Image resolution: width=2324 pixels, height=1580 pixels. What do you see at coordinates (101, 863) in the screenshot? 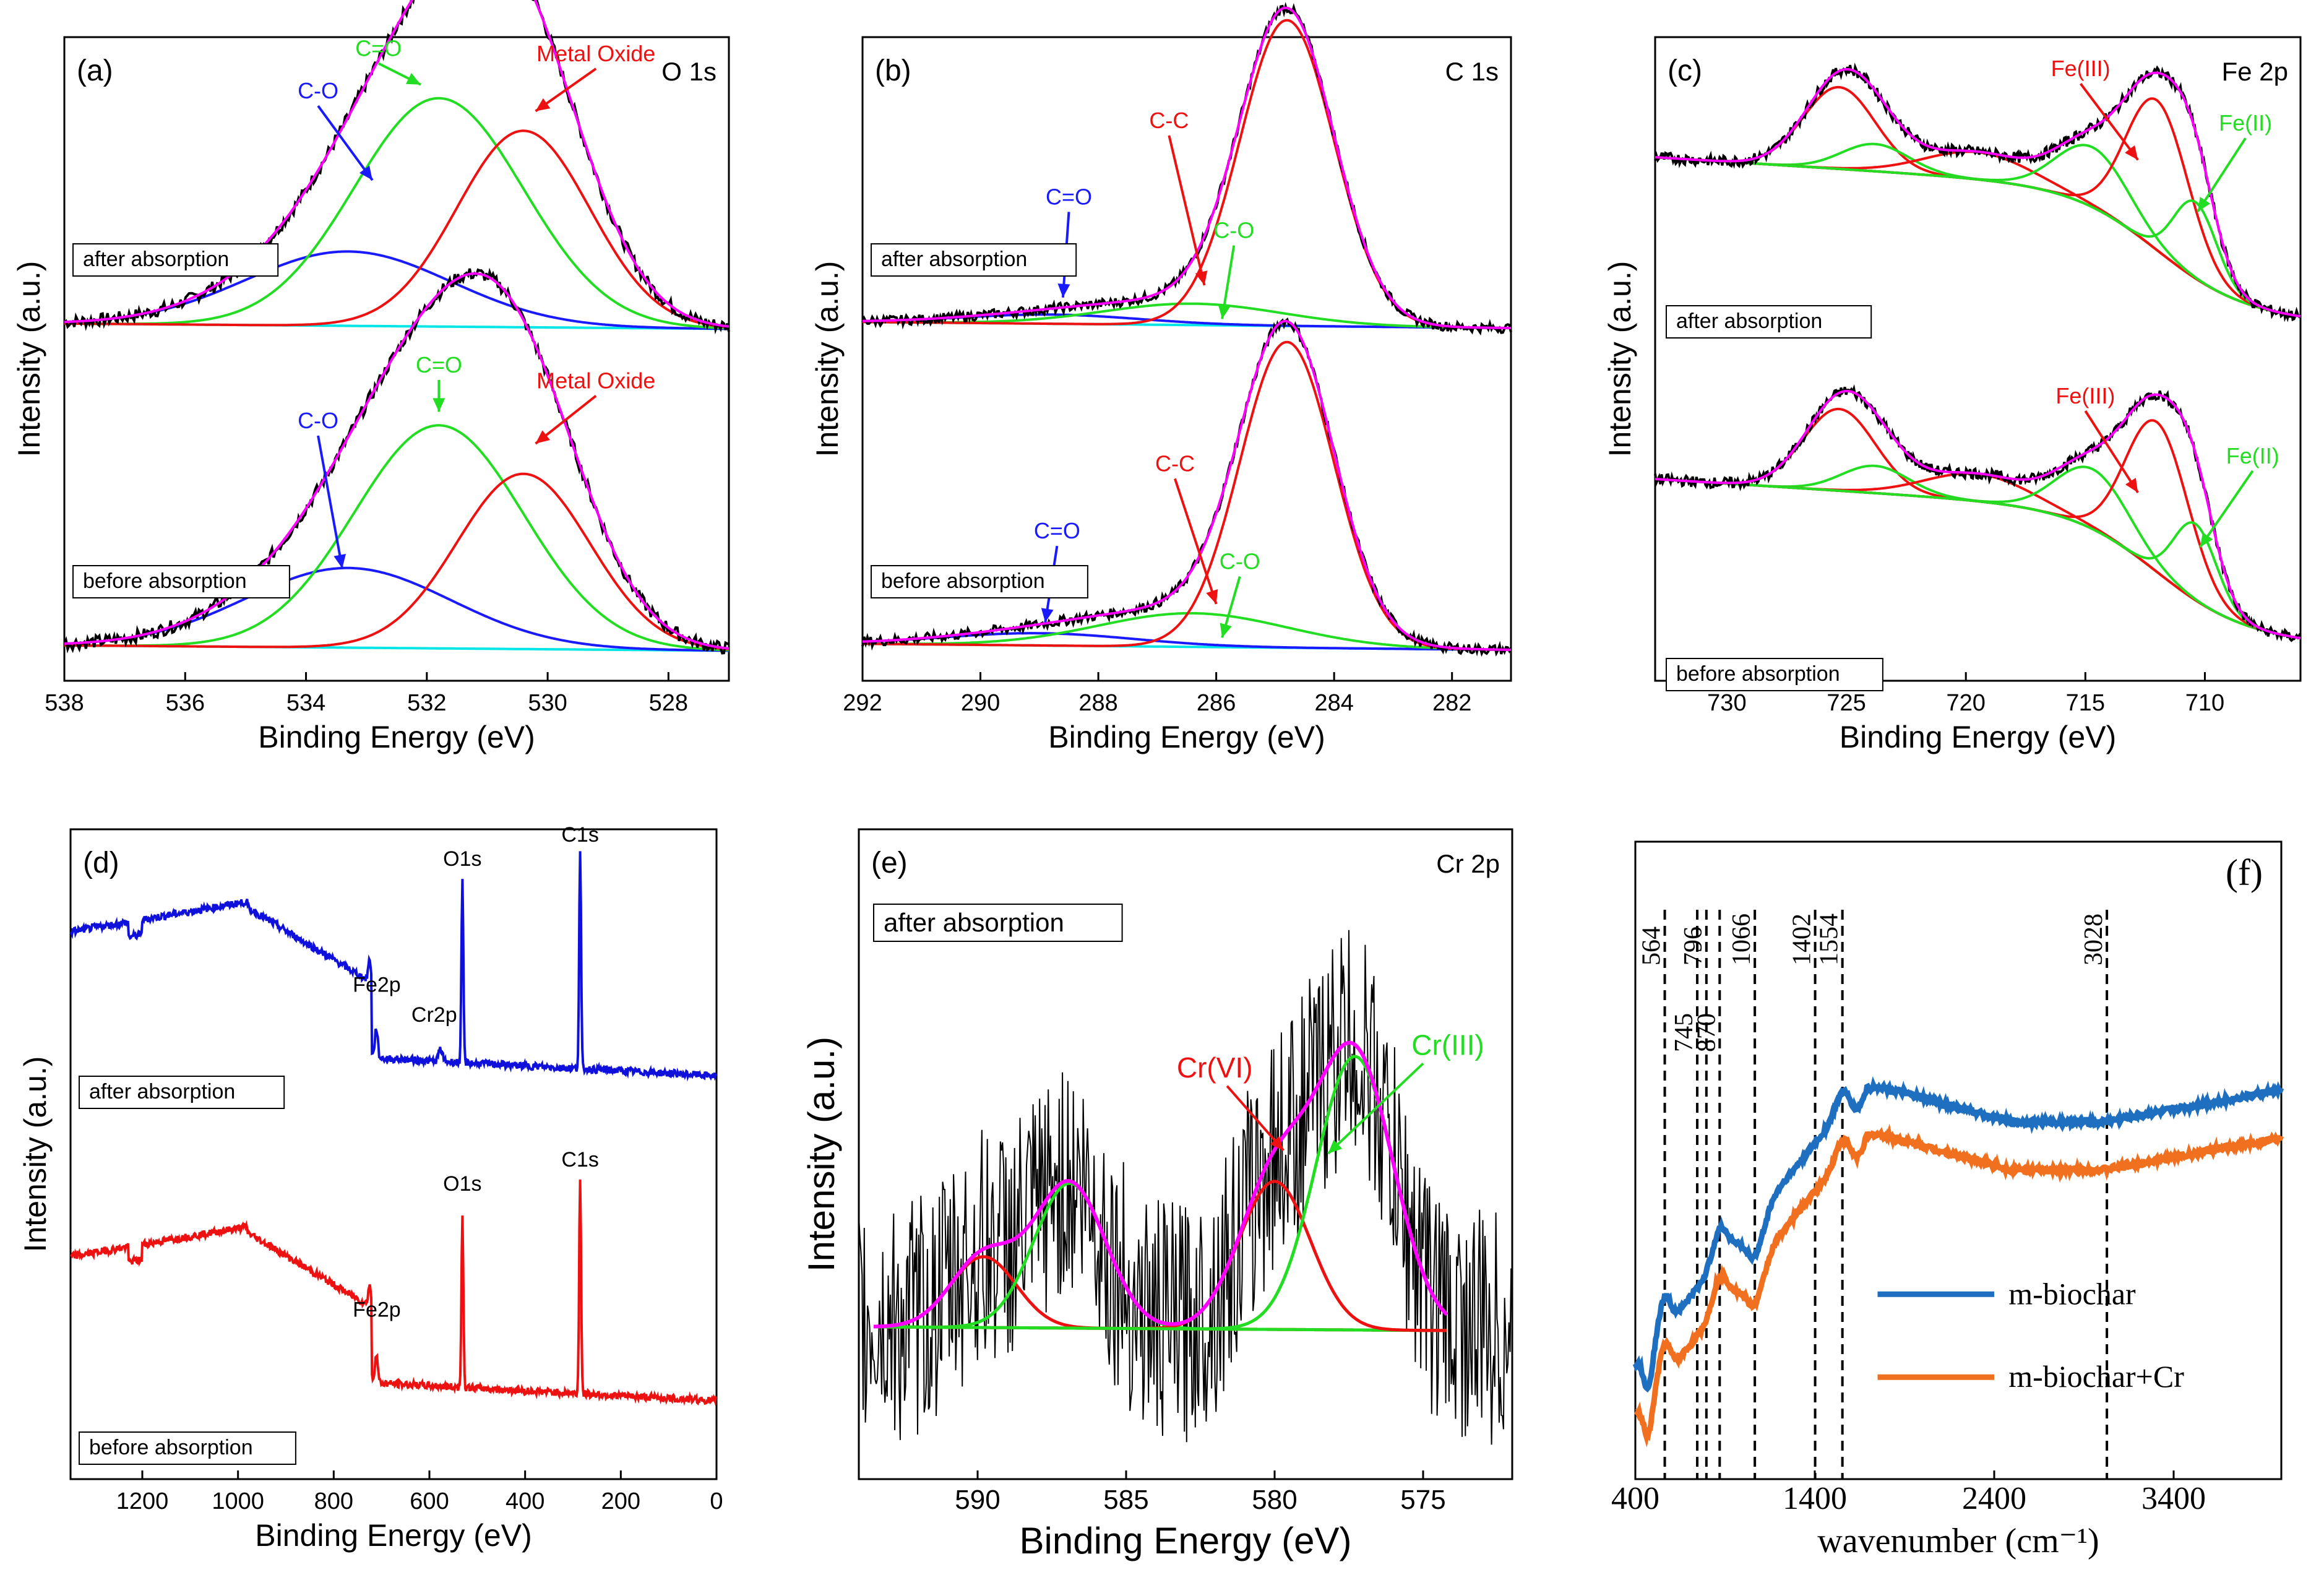
I see `panel-label: (d)` at bounding box center [101, 863].